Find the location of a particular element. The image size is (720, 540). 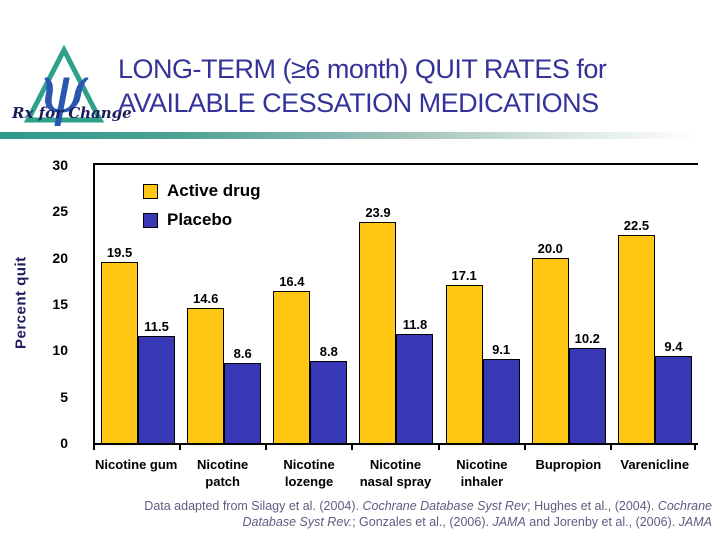

psi-icon: ψ is located at coordinates (62, 89).